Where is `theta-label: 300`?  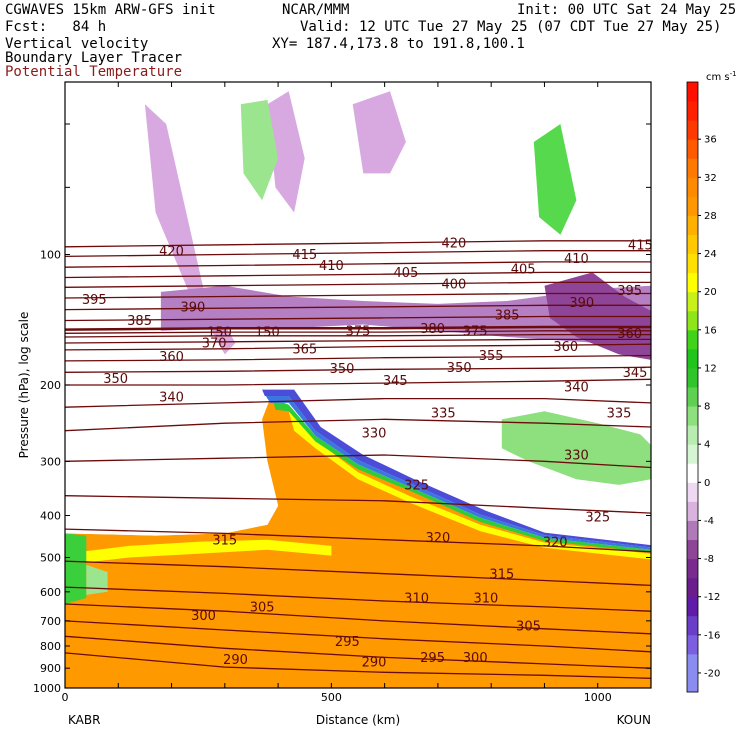 theta-label: 300 is located at coordinates (475, 658).